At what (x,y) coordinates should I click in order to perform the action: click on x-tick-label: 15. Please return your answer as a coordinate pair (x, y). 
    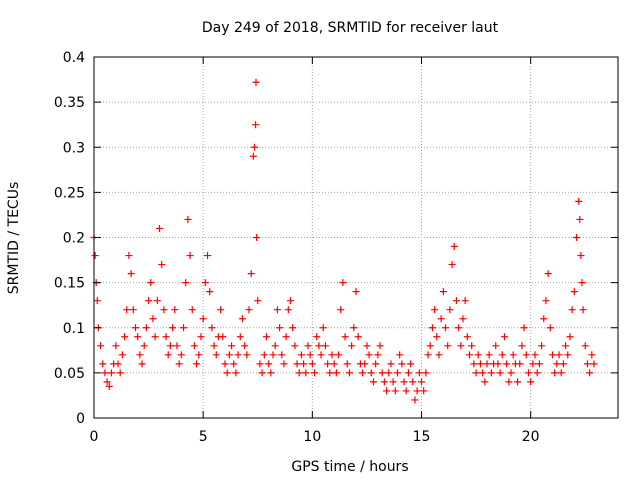
    Looking at the image, I should click on (422, 437).